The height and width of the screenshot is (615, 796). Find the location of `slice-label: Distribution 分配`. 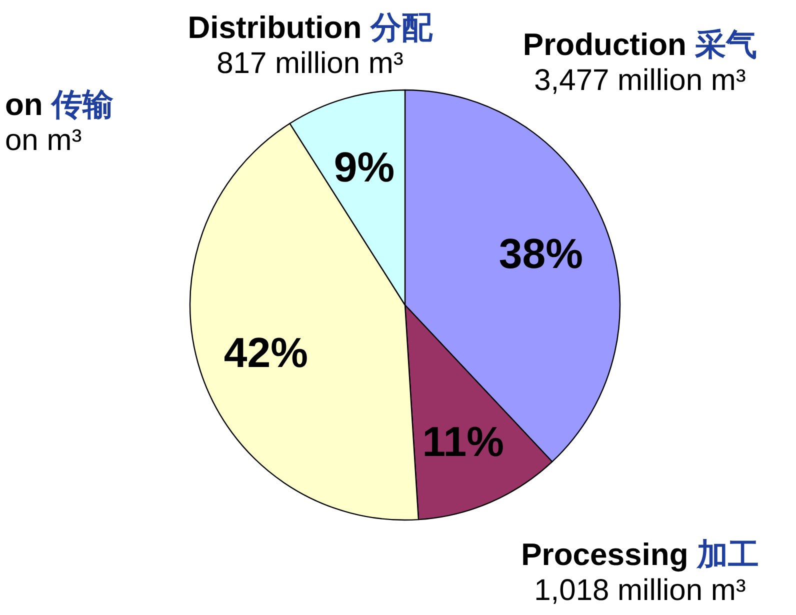

slice-label: Distribution 分配 is located at coordinates (311, 27).